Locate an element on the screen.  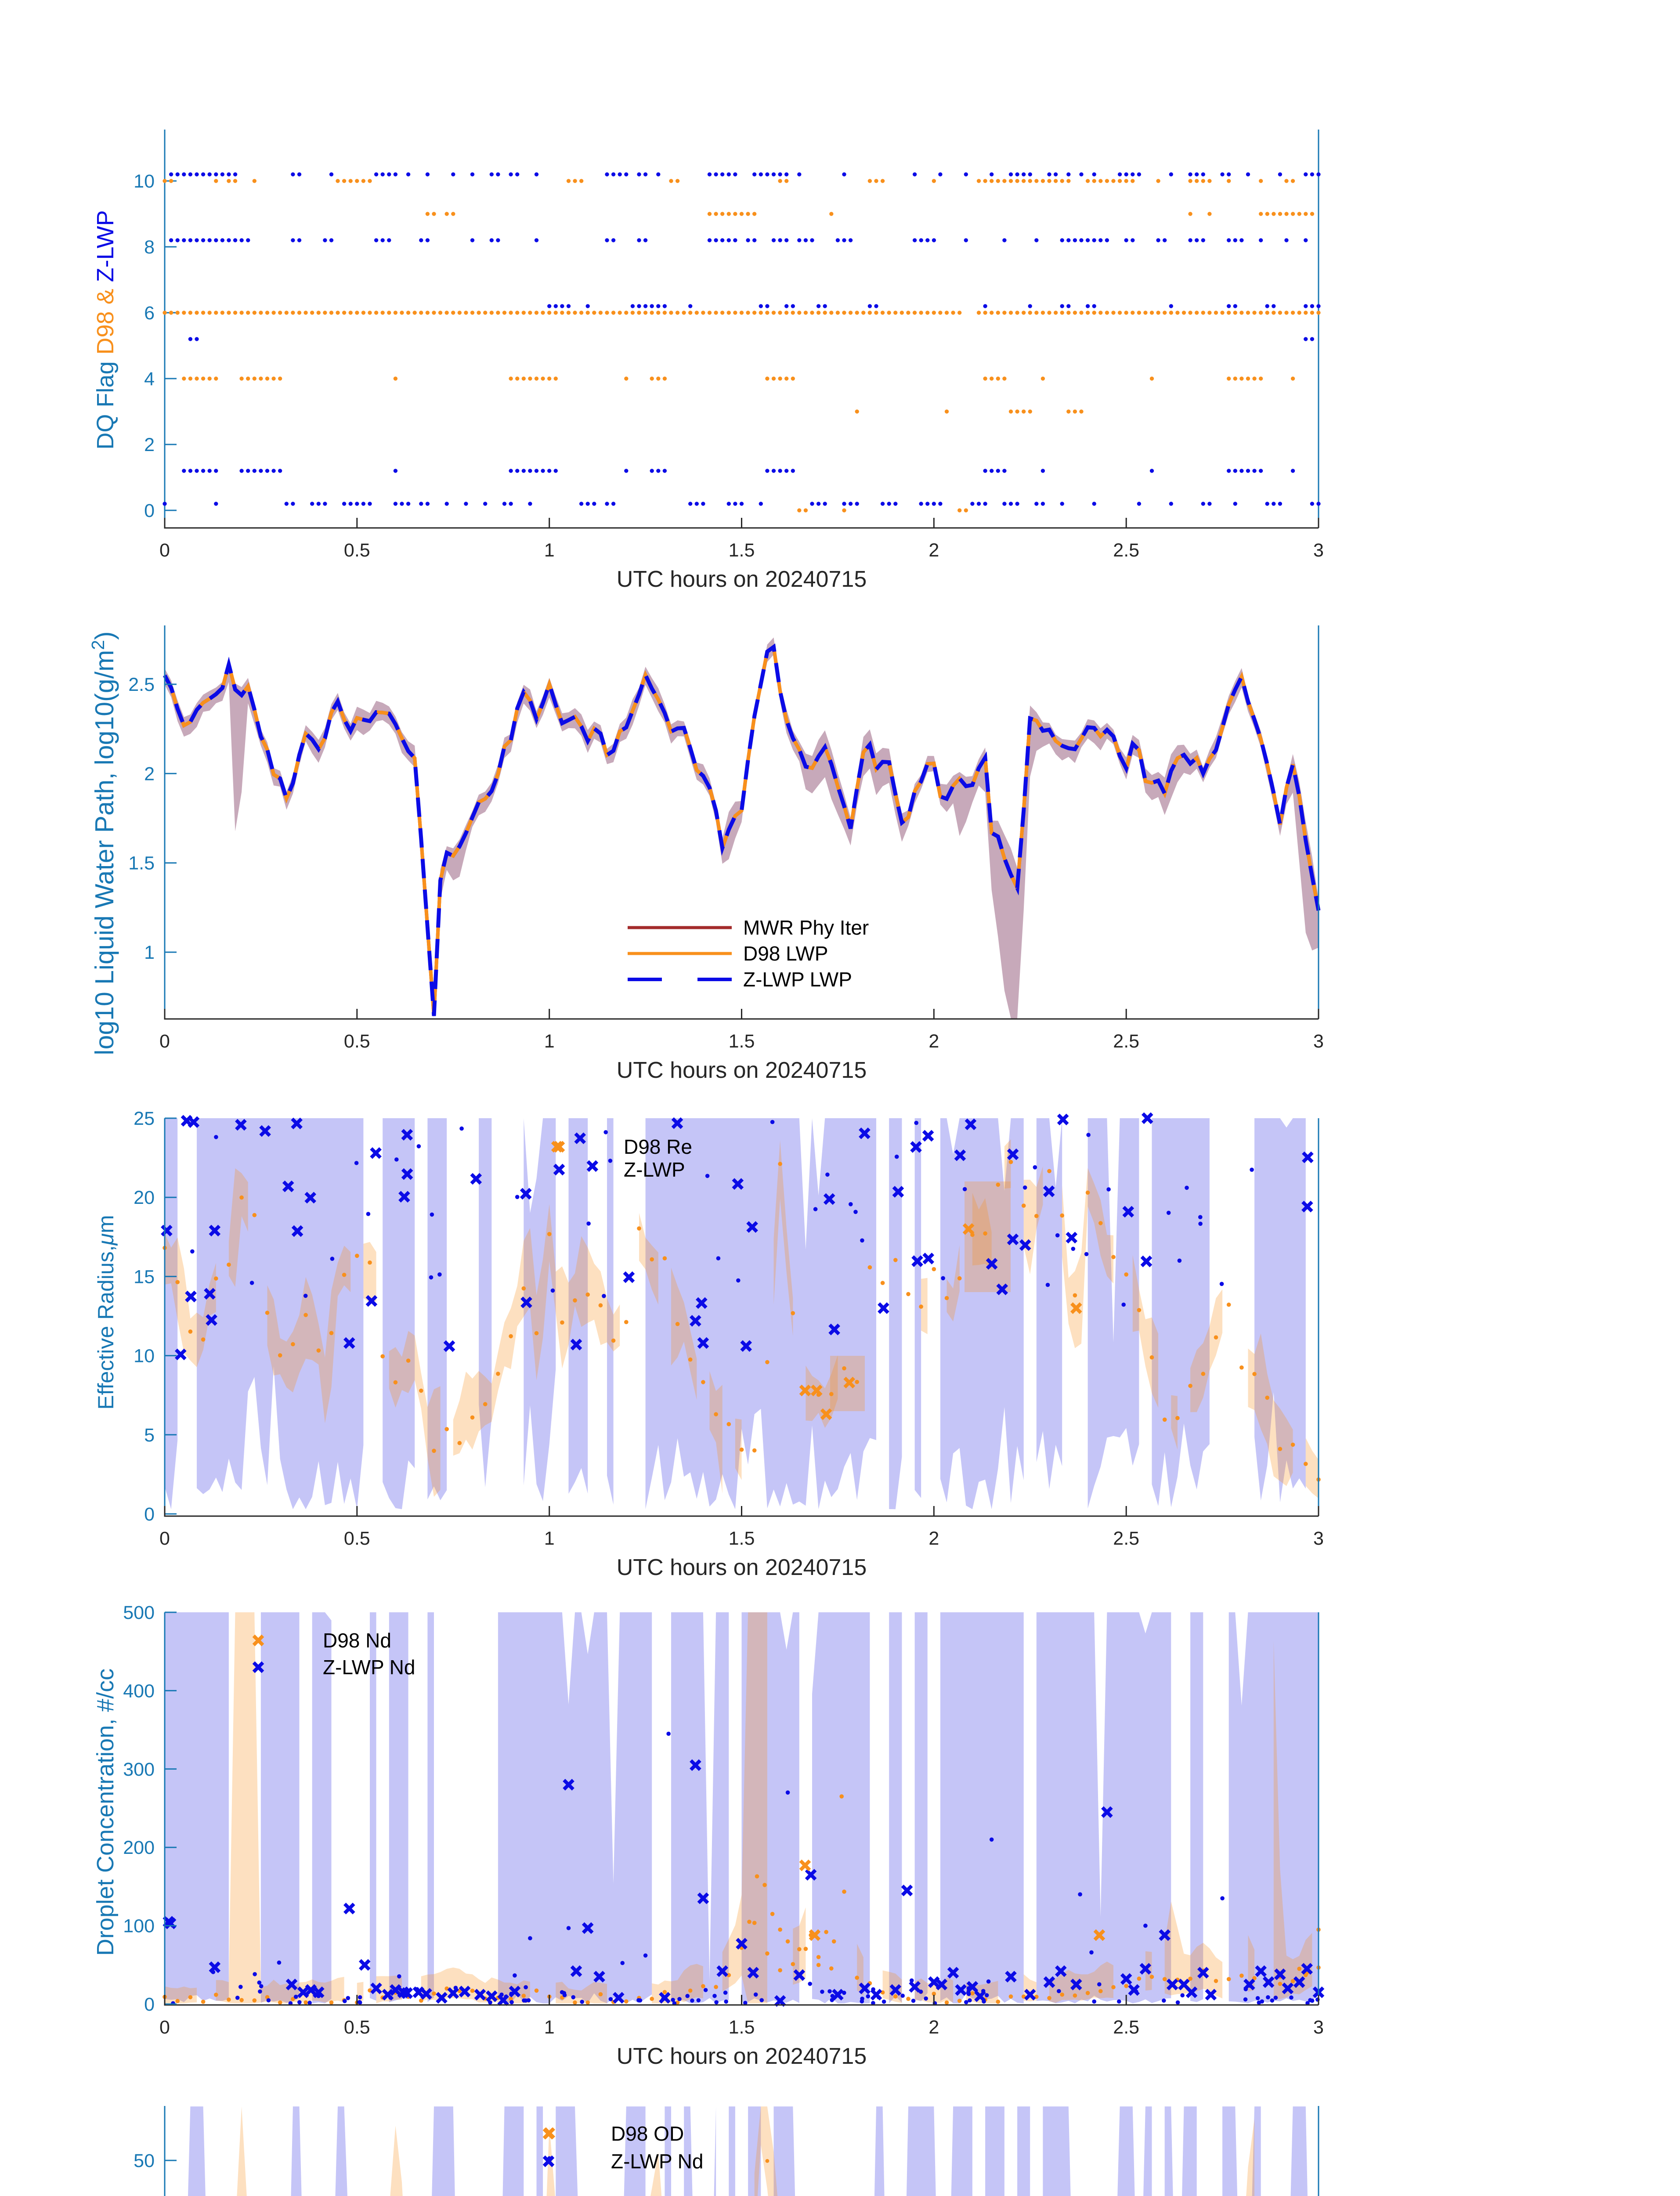
svg-text: Z-LWP LWP is located at coordinates (798, 979).